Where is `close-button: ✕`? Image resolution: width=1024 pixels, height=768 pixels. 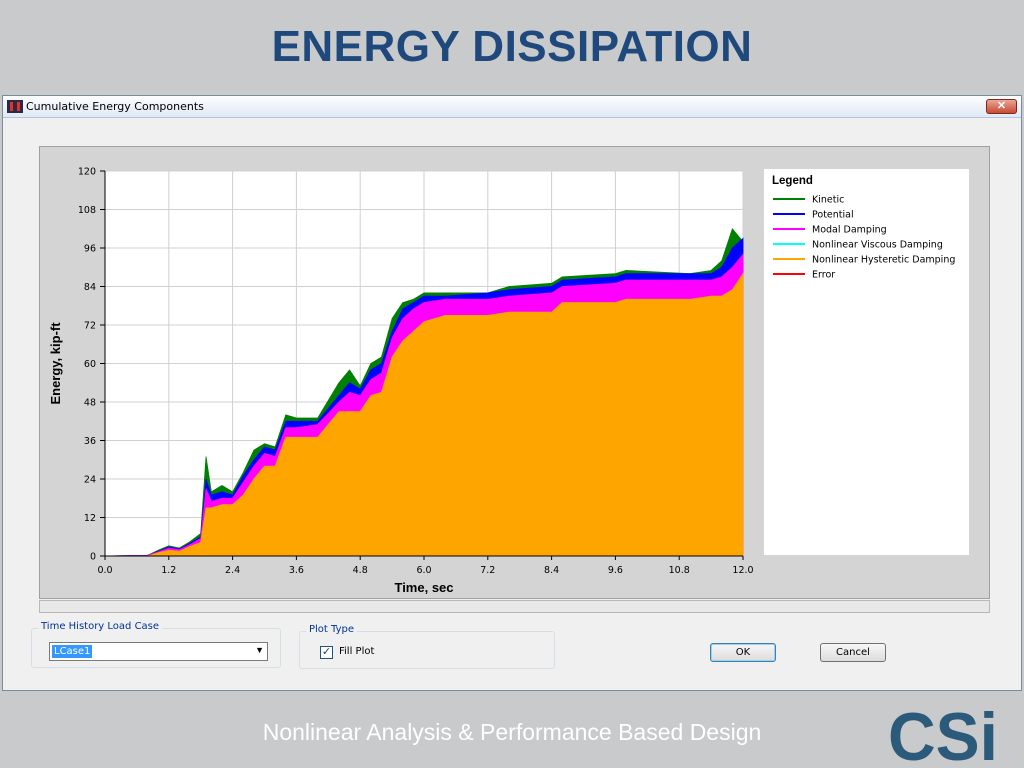 close-button: ✕ is located at coordinates (1001, 106).